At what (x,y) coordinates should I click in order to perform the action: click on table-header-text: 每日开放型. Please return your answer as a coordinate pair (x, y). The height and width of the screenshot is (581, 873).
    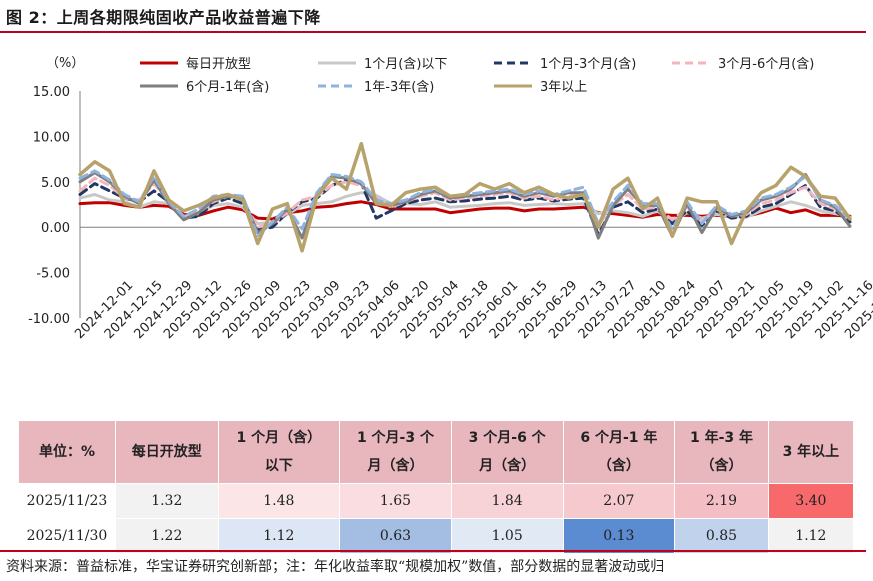
    Looking at the image, I should click on (166, 452).